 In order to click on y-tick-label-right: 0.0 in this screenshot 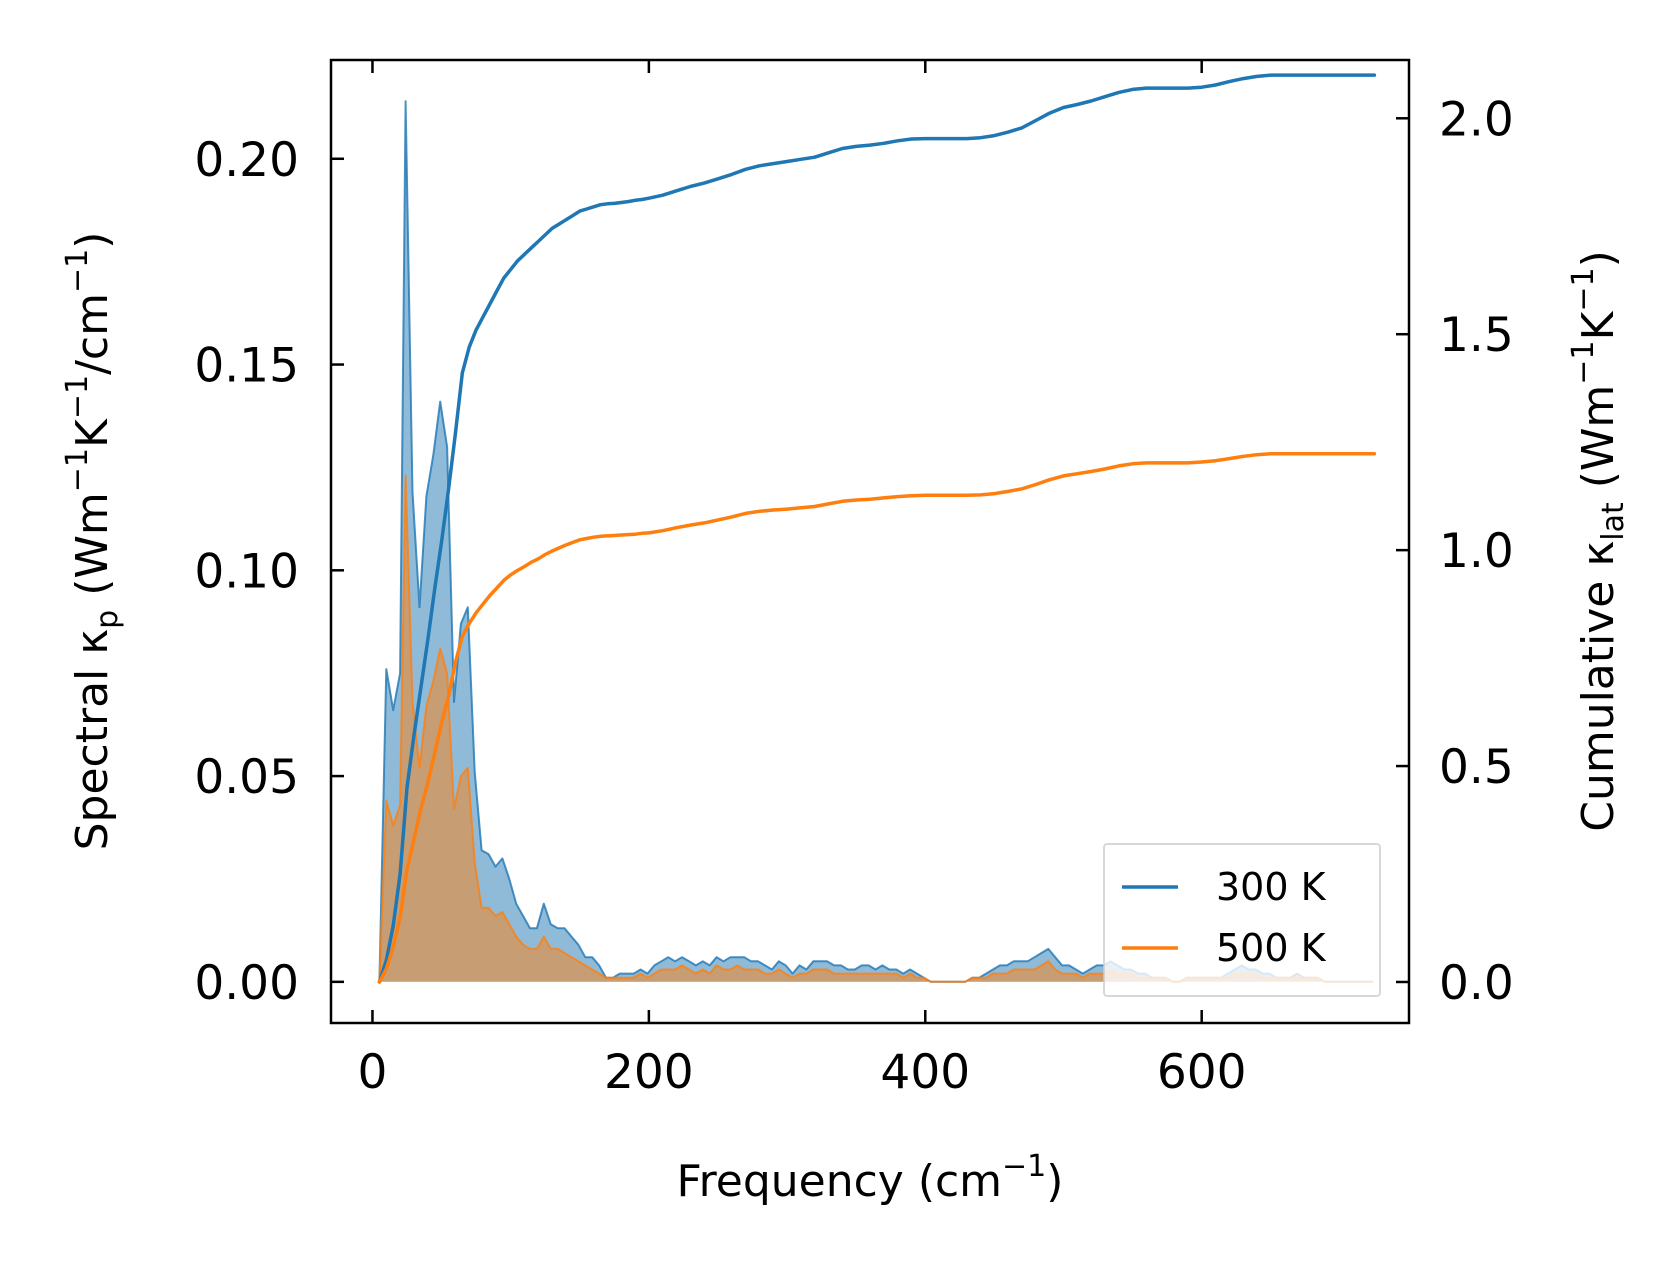, I will do `click(1476, 983)`.